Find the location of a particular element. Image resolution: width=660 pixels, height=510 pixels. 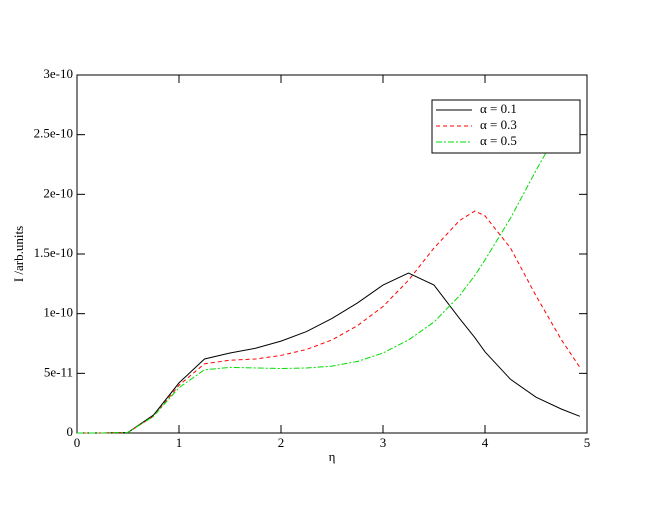

legend-label: α = 0.3 is located at coordinates (498, 124).